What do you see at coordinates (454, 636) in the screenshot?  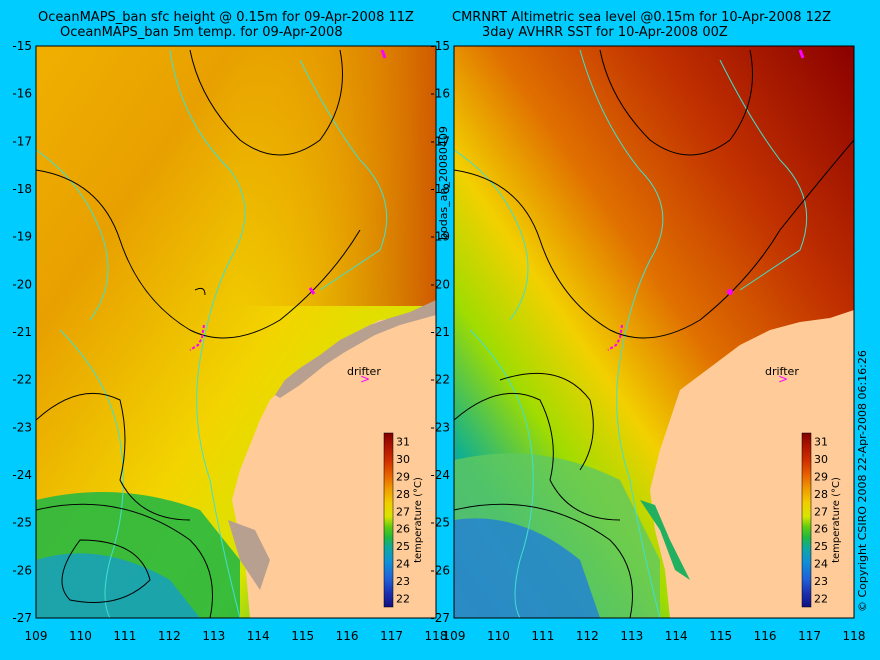 I see `right-lon-tick: 109` at bounding box center [454, 636].